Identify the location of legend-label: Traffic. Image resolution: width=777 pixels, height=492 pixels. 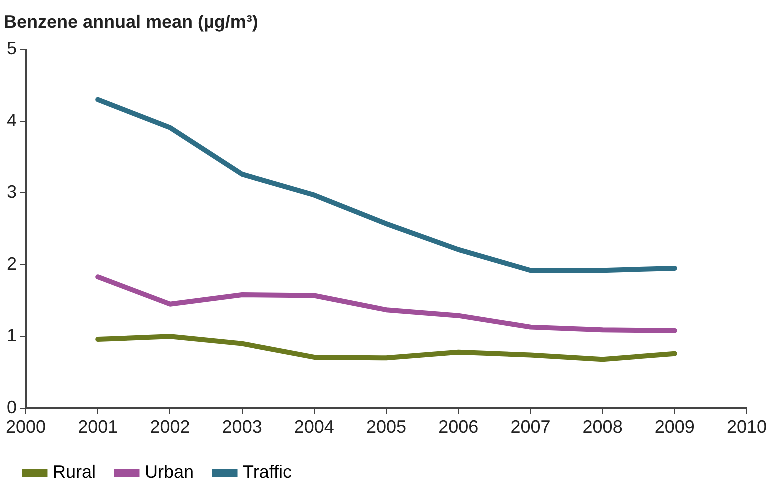
(267, 472).